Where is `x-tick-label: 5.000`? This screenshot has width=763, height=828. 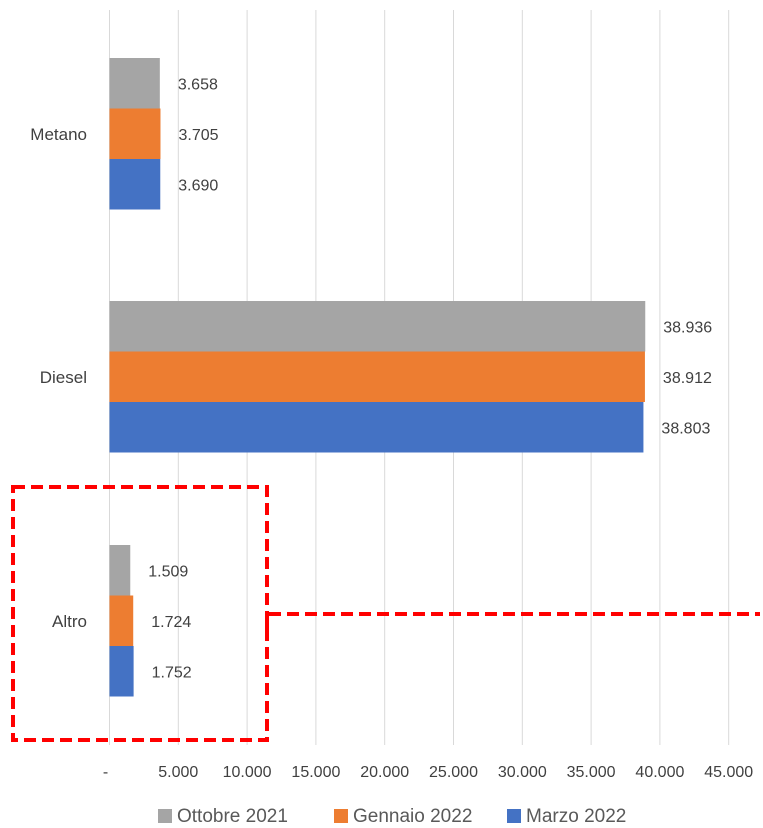
x-tick-label: 5.000 is located at coordinates (178, 772).